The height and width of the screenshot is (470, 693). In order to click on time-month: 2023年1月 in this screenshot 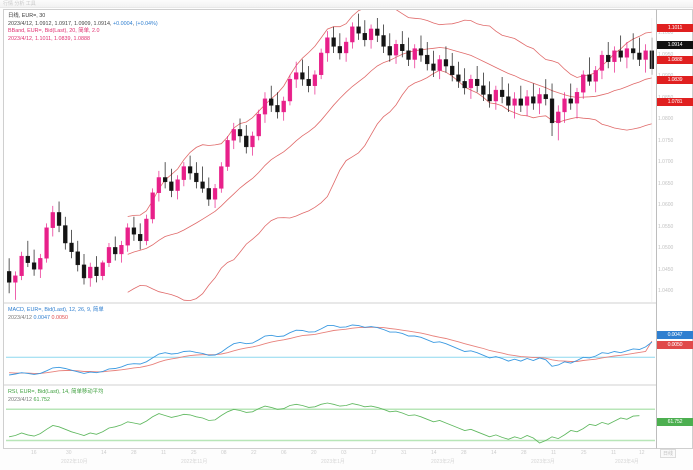, I will do `click(333, 462)`.